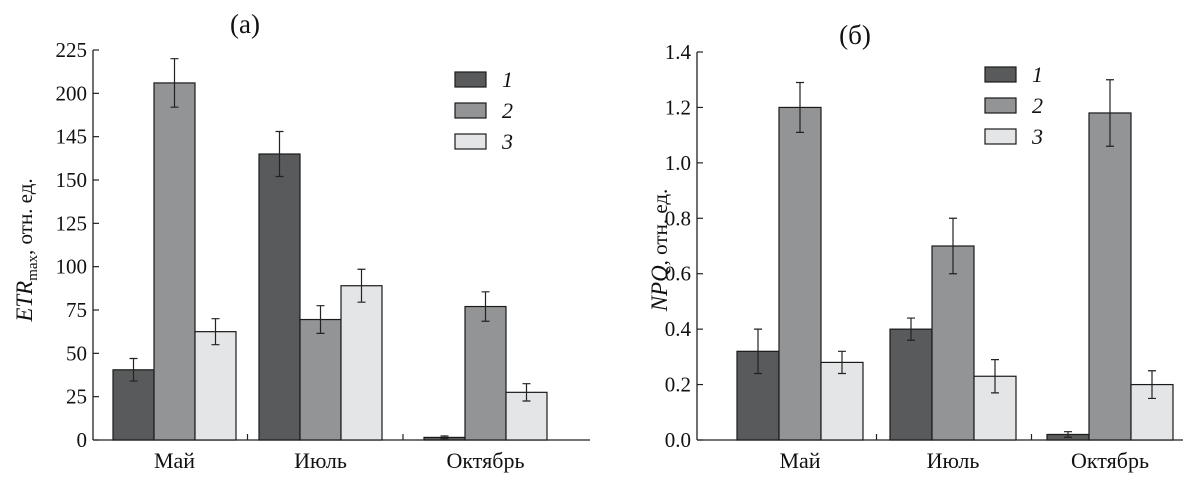 The width and height of the screenshot is (1185, 477). What do you see at coordinates (72, 137) in the screenshot?
I see `y-tick-label: 145` at bounding box center [72, 137].